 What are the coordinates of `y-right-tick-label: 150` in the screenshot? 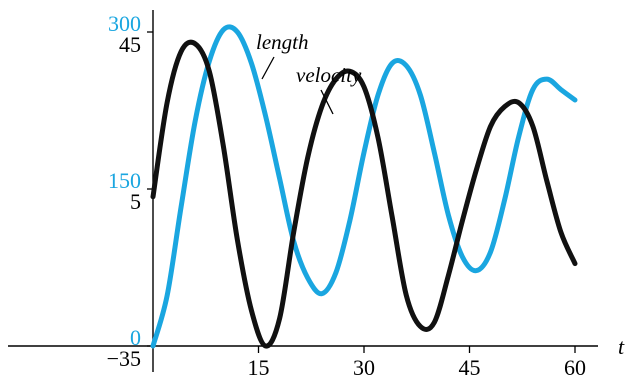 It's located at (124, 180).